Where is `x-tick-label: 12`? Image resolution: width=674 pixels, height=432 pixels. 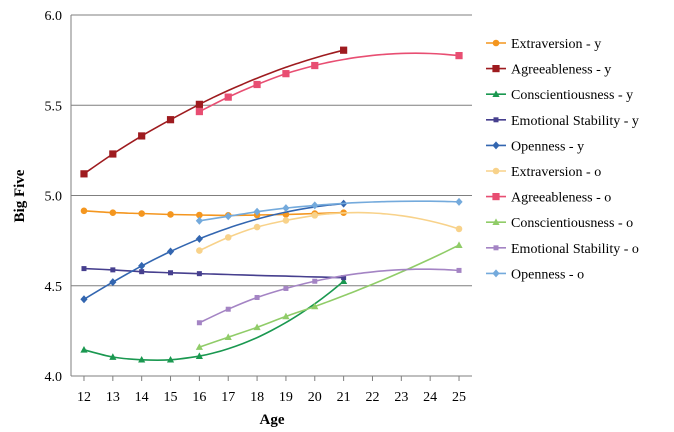
x-tick-label: 12 is located at coordinates (84, 397).